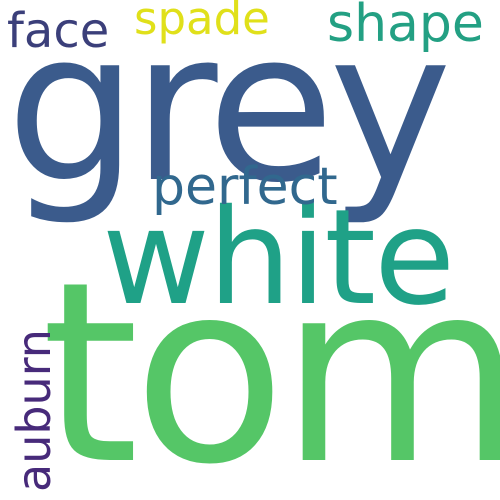 The height and width of the screenshot is (500, 500). I want to click on word-perfect: perfect, so click(245, 187).